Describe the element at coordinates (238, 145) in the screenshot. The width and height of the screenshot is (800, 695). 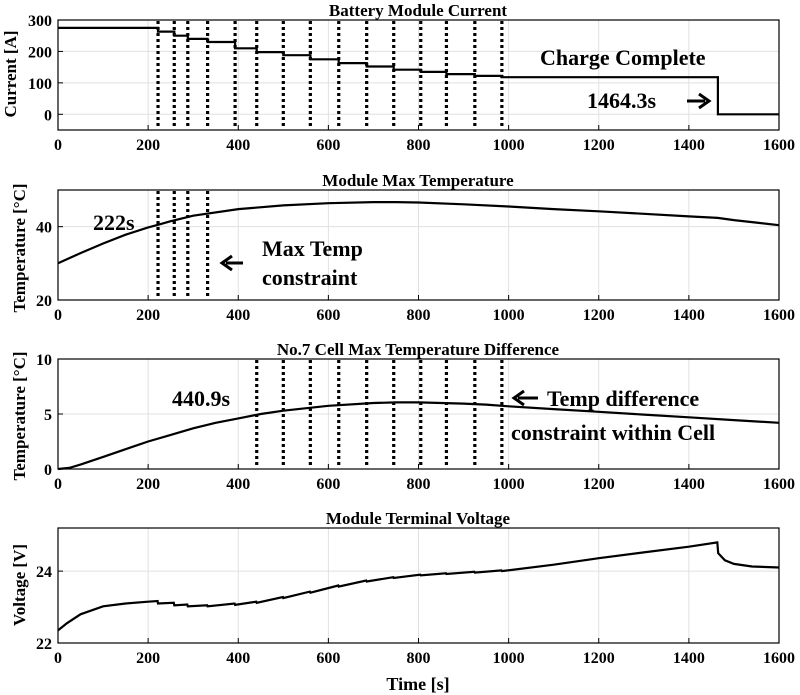
I see `current-x-tick-400: 400` at that location.